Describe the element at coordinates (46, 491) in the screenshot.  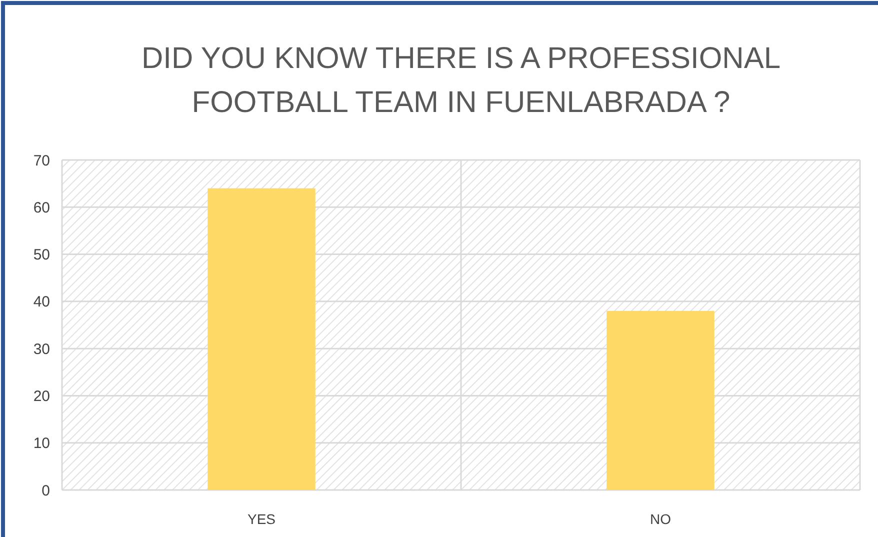
I see `y-tick-label: 0` at that location.